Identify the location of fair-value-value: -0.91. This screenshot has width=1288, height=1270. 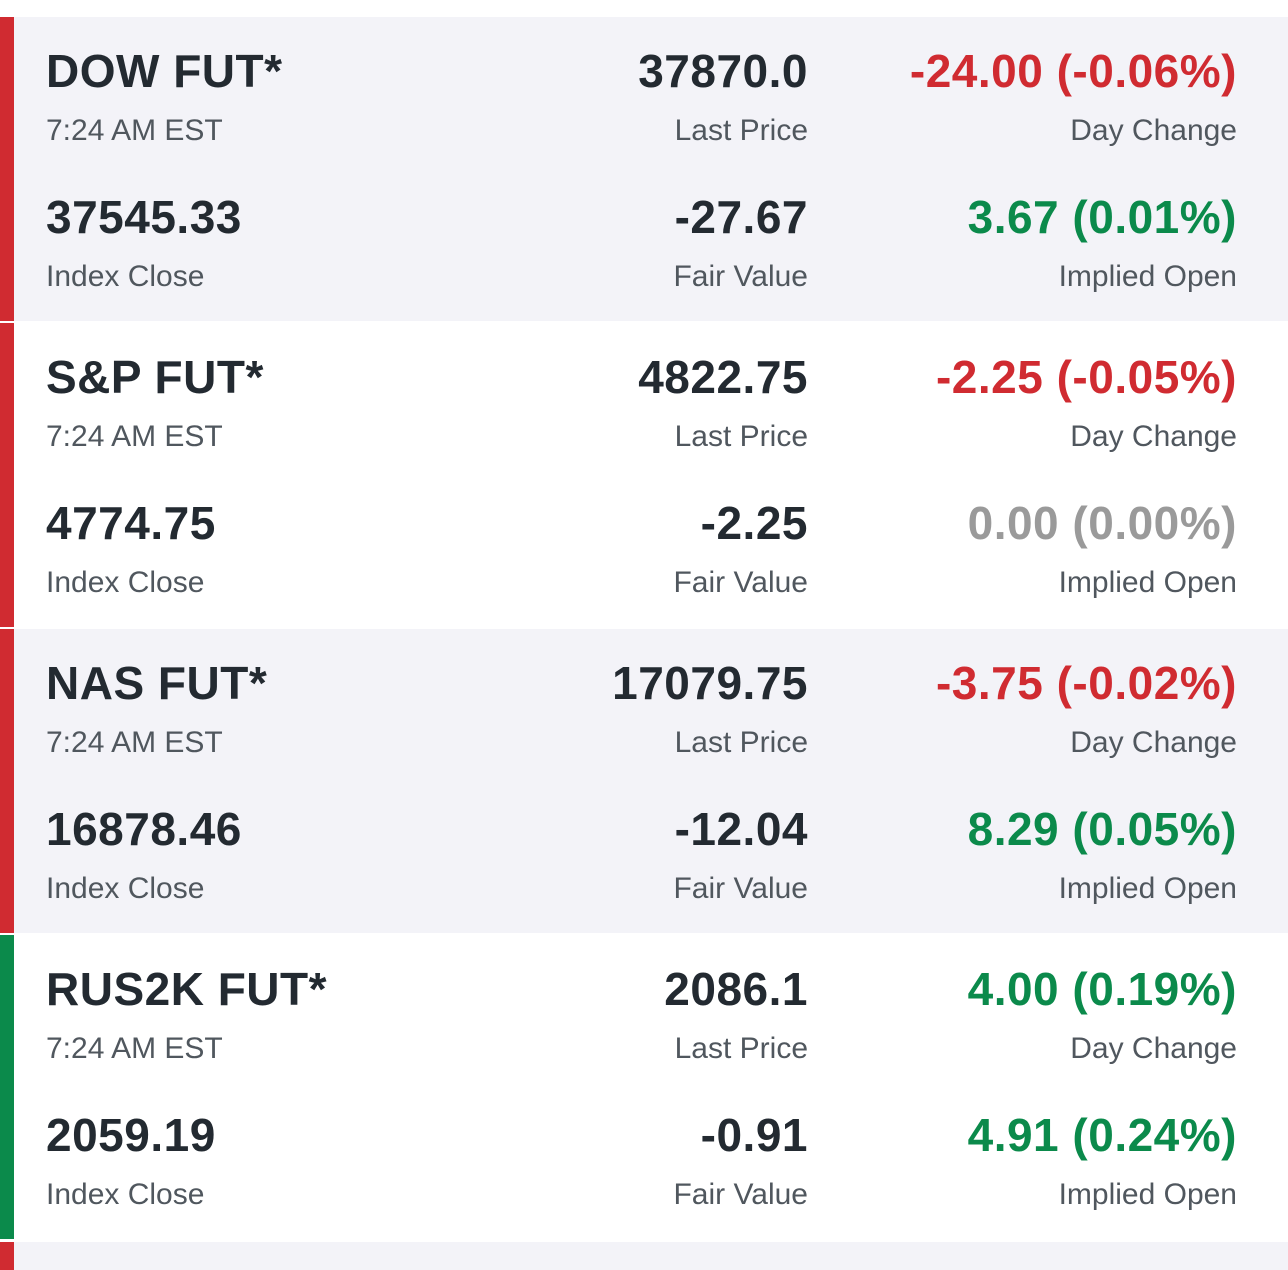
(754, 1135).